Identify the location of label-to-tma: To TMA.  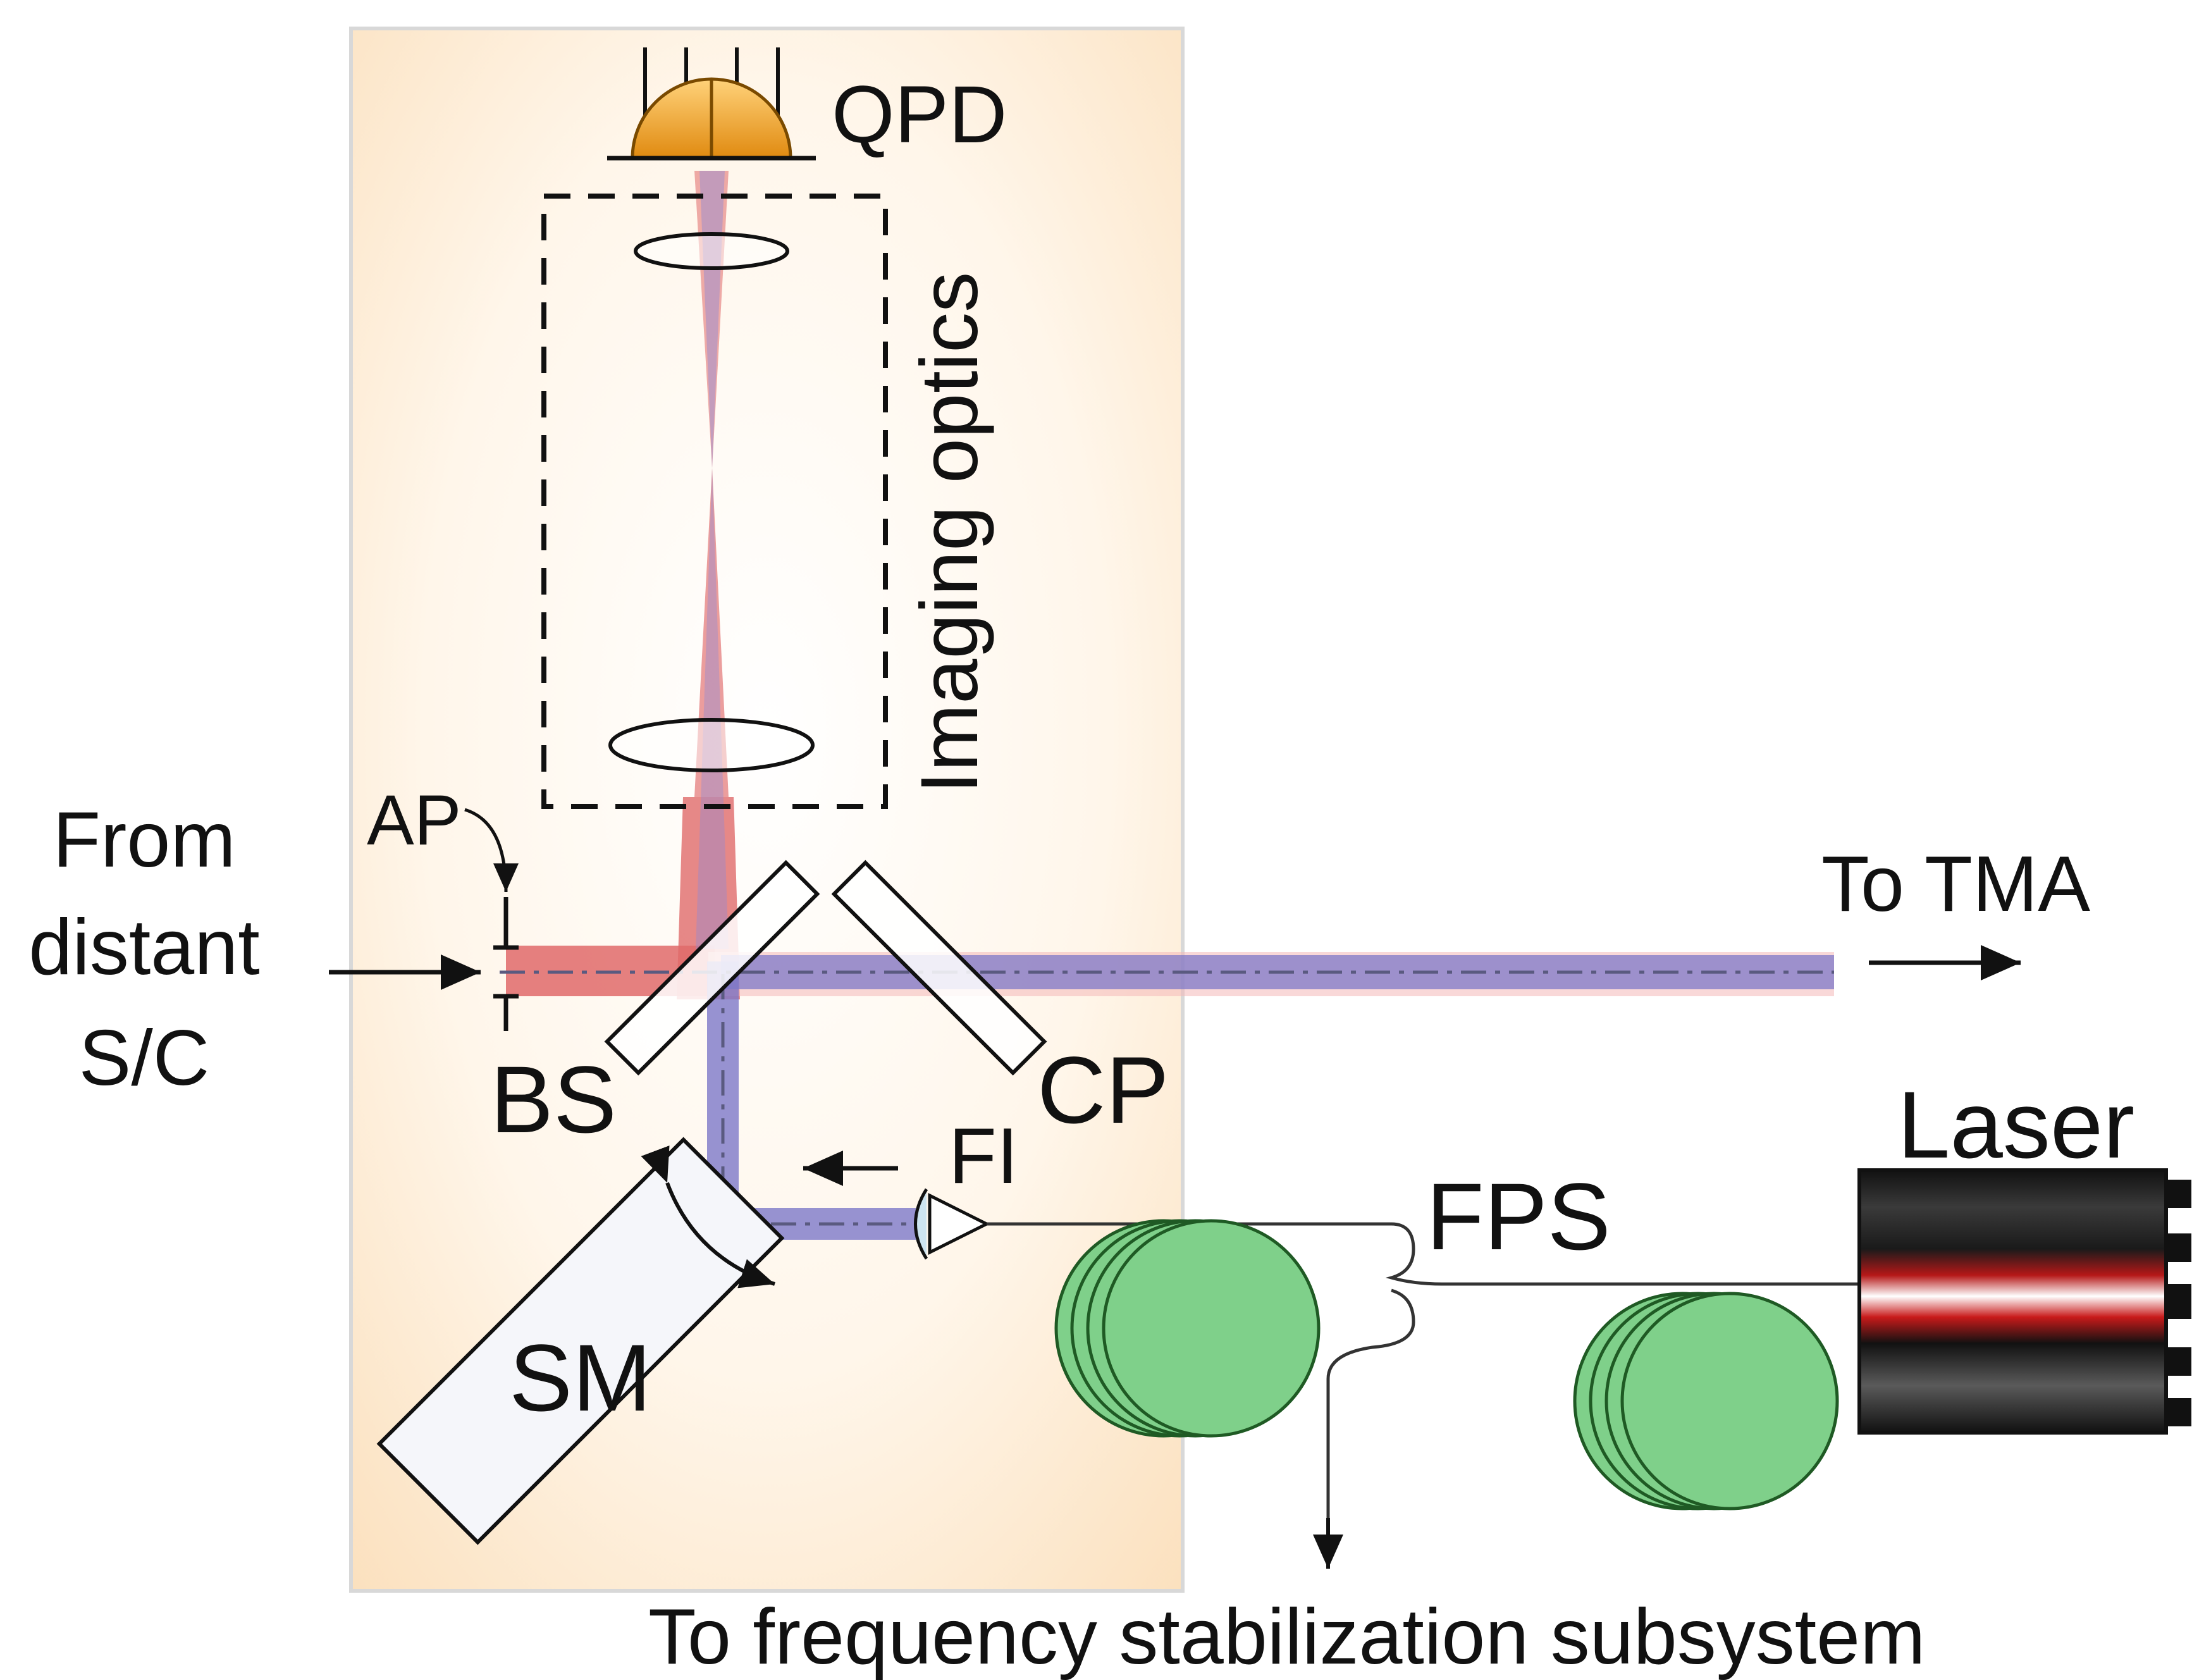
(1955, 884).